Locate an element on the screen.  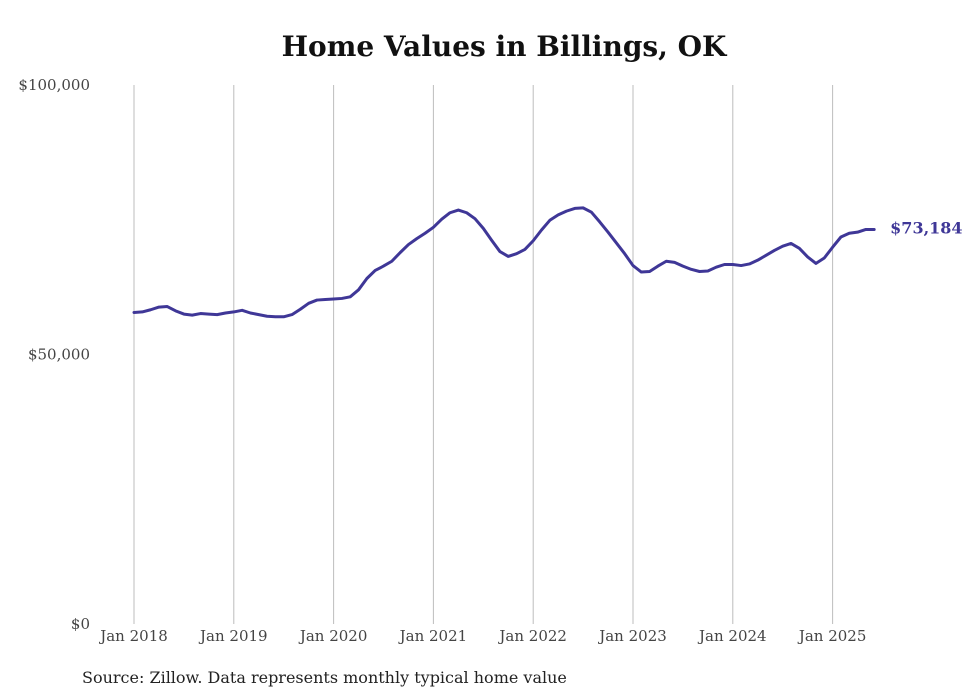
series-layer is located at coordinates (504, 262).